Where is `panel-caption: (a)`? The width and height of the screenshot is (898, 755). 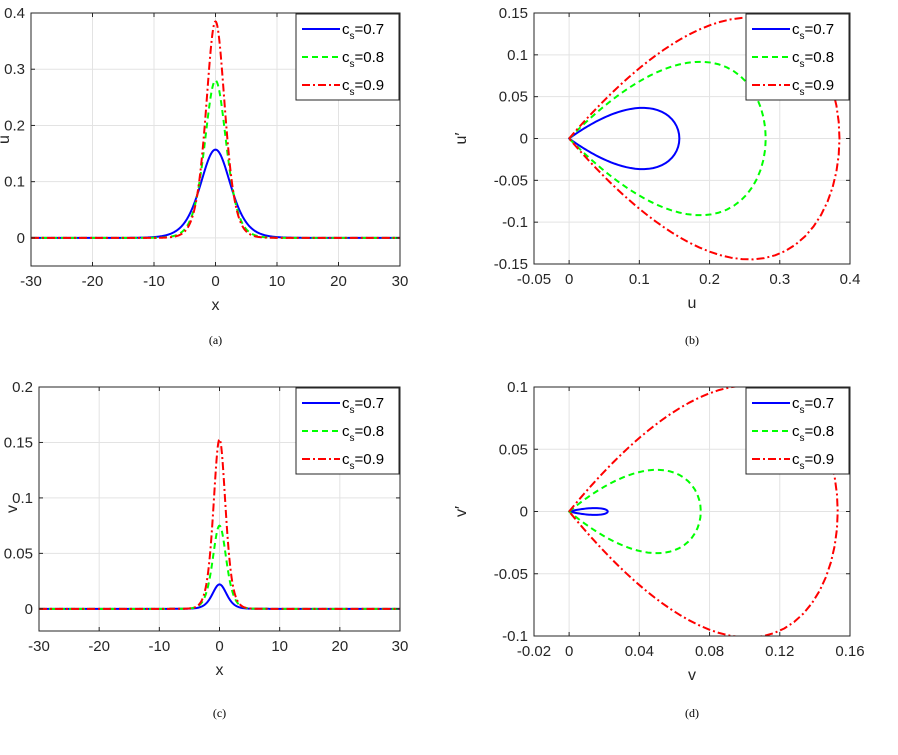
panel-caption: (a) is located at coordinates (215, 340).